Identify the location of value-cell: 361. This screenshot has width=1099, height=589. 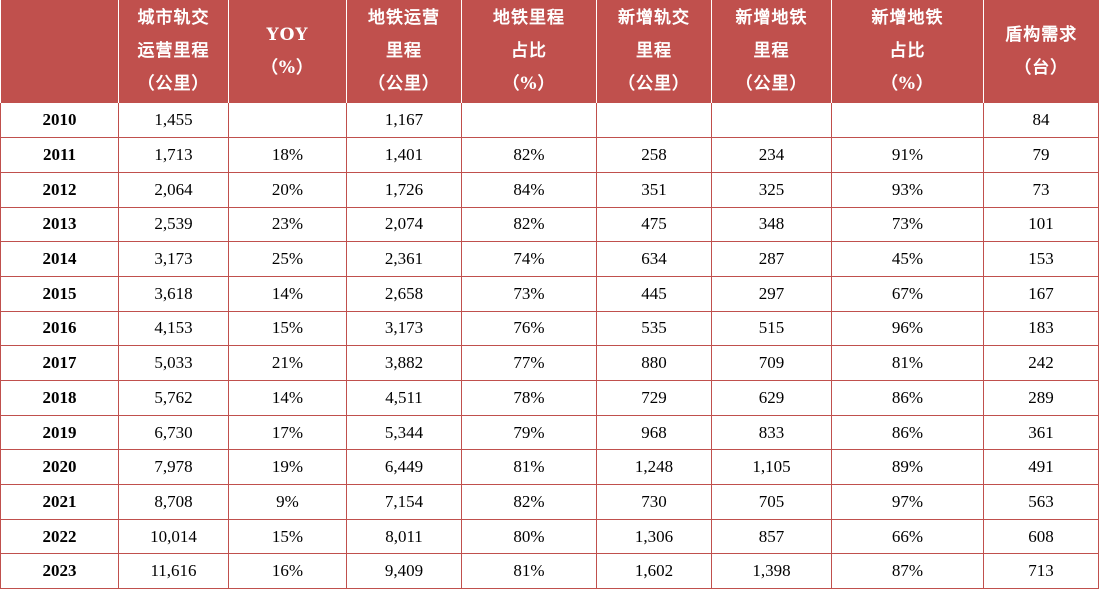
(1041, 433).